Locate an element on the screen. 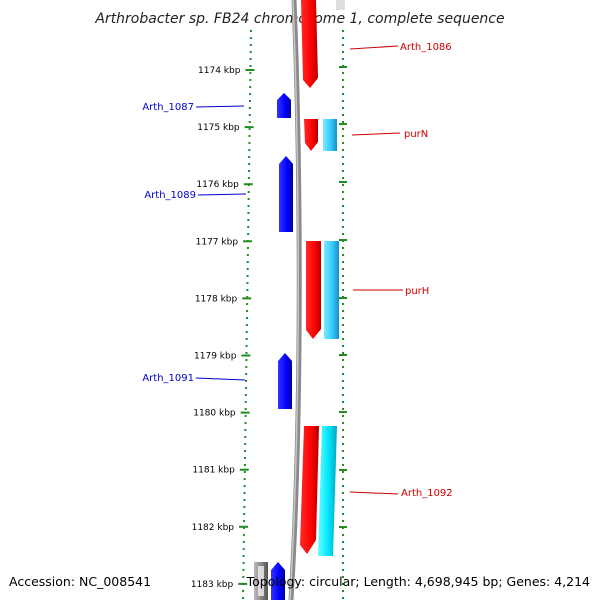  ruler-tick-label: 1178 kbp is located at coordinates (216, 299).